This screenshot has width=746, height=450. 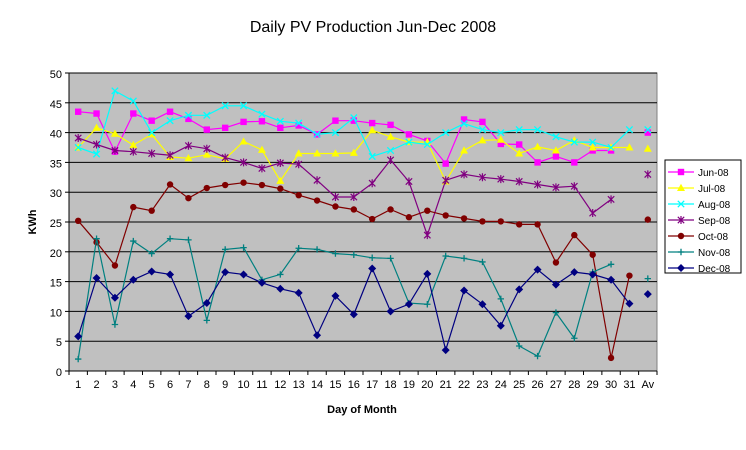 What do you see at coordinates (501, 385) in the screenshot?
I see `x-tick-label: 24` at bounding box center [501, 385].